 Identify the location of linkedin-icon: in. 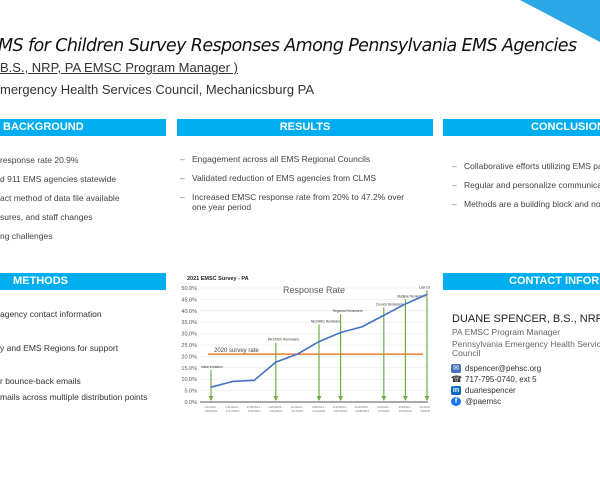
(456, 391).